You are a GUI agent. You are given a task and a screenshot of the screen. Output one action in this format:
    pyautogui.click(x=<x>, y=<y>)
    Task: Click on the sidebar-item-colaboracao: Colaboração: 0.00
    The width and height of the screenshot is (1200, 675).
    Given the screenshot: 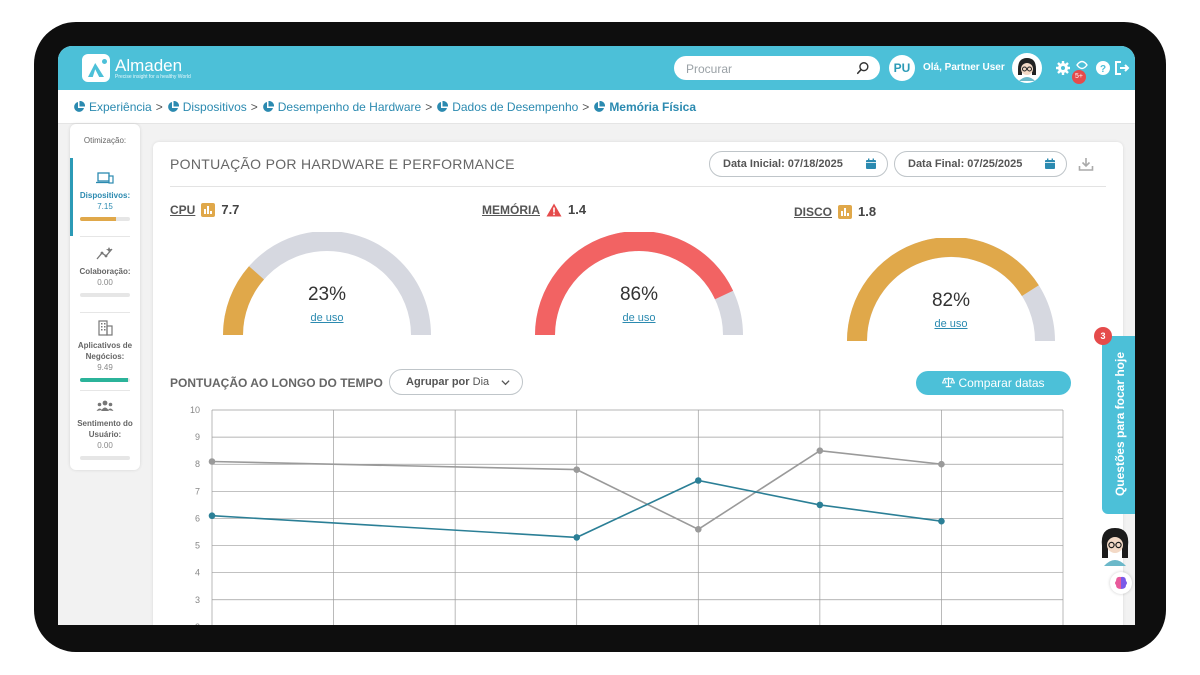 What is the action you would take?
    pyautogui.click(x=105, y=271)
    